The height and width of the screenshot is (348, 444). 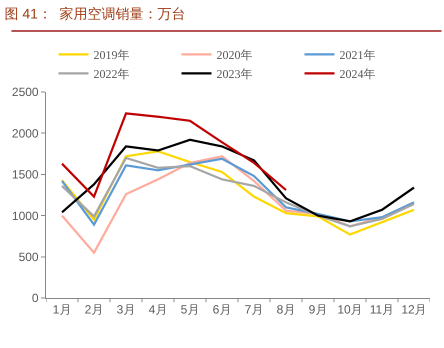 What do you see at coordinates (414, 309) in the screenshot?
I see `x-tick-label: 12月` at bounding box center [414, 309].